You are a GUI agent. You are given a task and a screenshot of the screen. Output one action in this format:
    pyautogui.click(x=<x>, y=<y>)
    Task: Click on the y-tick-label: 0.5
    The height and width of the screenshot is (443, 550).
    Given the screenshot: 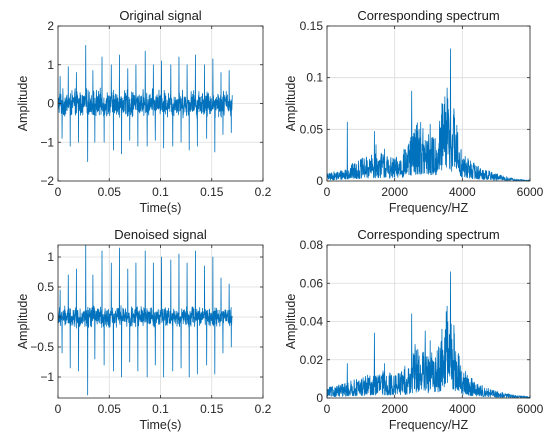 What is the action you would take?
    pyautogui.click(x=45, y=287)
    